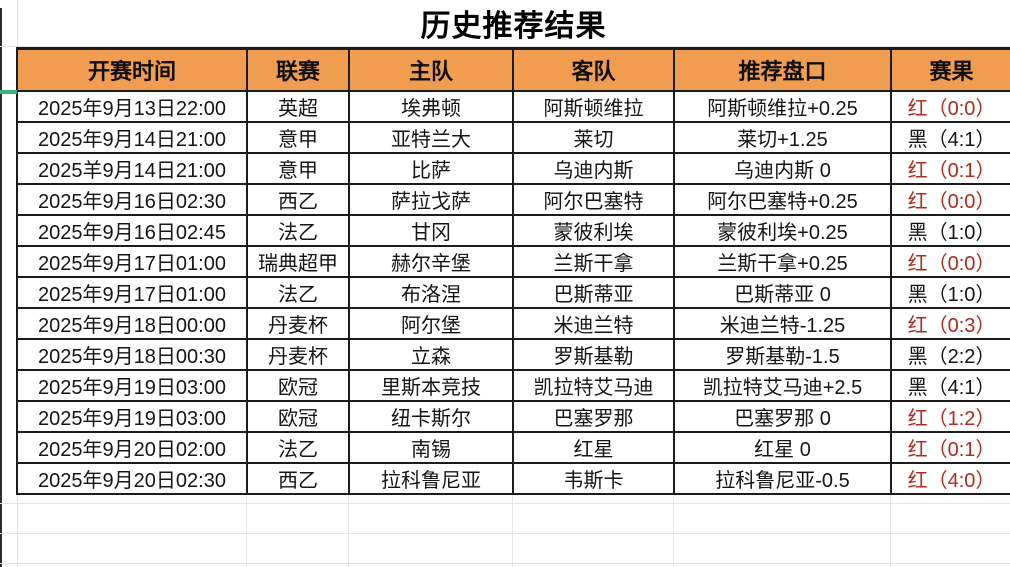  I want to click on header-league: 联赛, so click(298, 69).